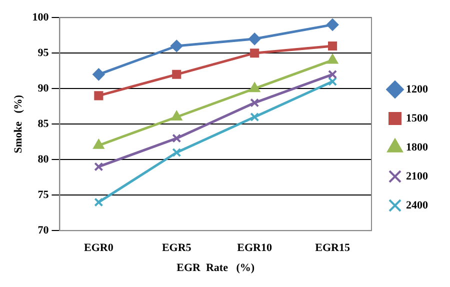  What do you see at coordinates (44, 194) in the screenshot?
I see `y-tick-label: 75` at bounding box center [44, 194].